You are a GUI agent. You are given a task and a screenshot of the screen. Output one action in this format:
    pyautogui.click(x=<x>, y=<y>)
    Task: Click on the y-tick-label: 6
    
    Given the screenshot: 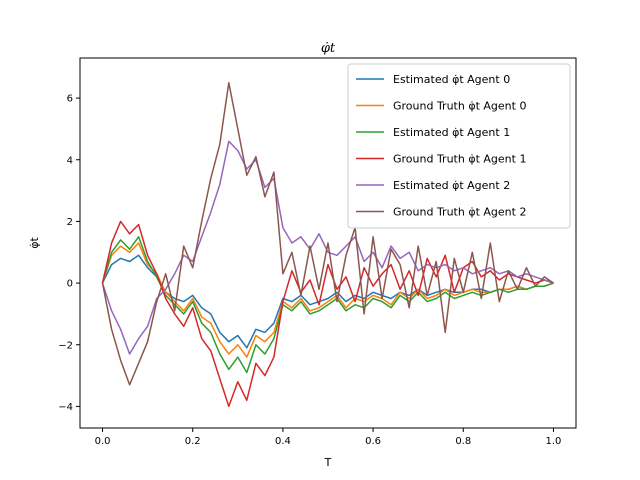 What is the action you would take?
    pyautogui.click(x=70, y=99)
    